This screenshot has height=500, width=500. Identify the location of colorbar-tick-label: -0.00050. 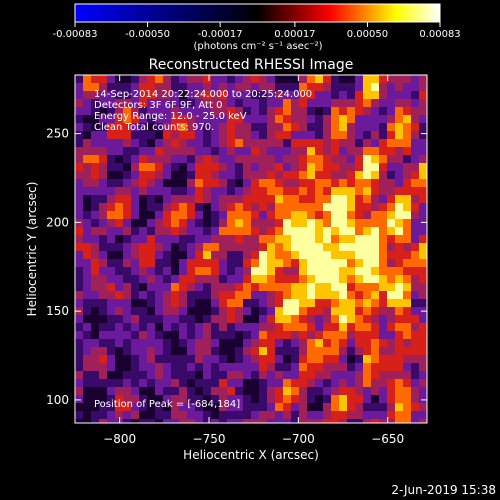
(147, 34).